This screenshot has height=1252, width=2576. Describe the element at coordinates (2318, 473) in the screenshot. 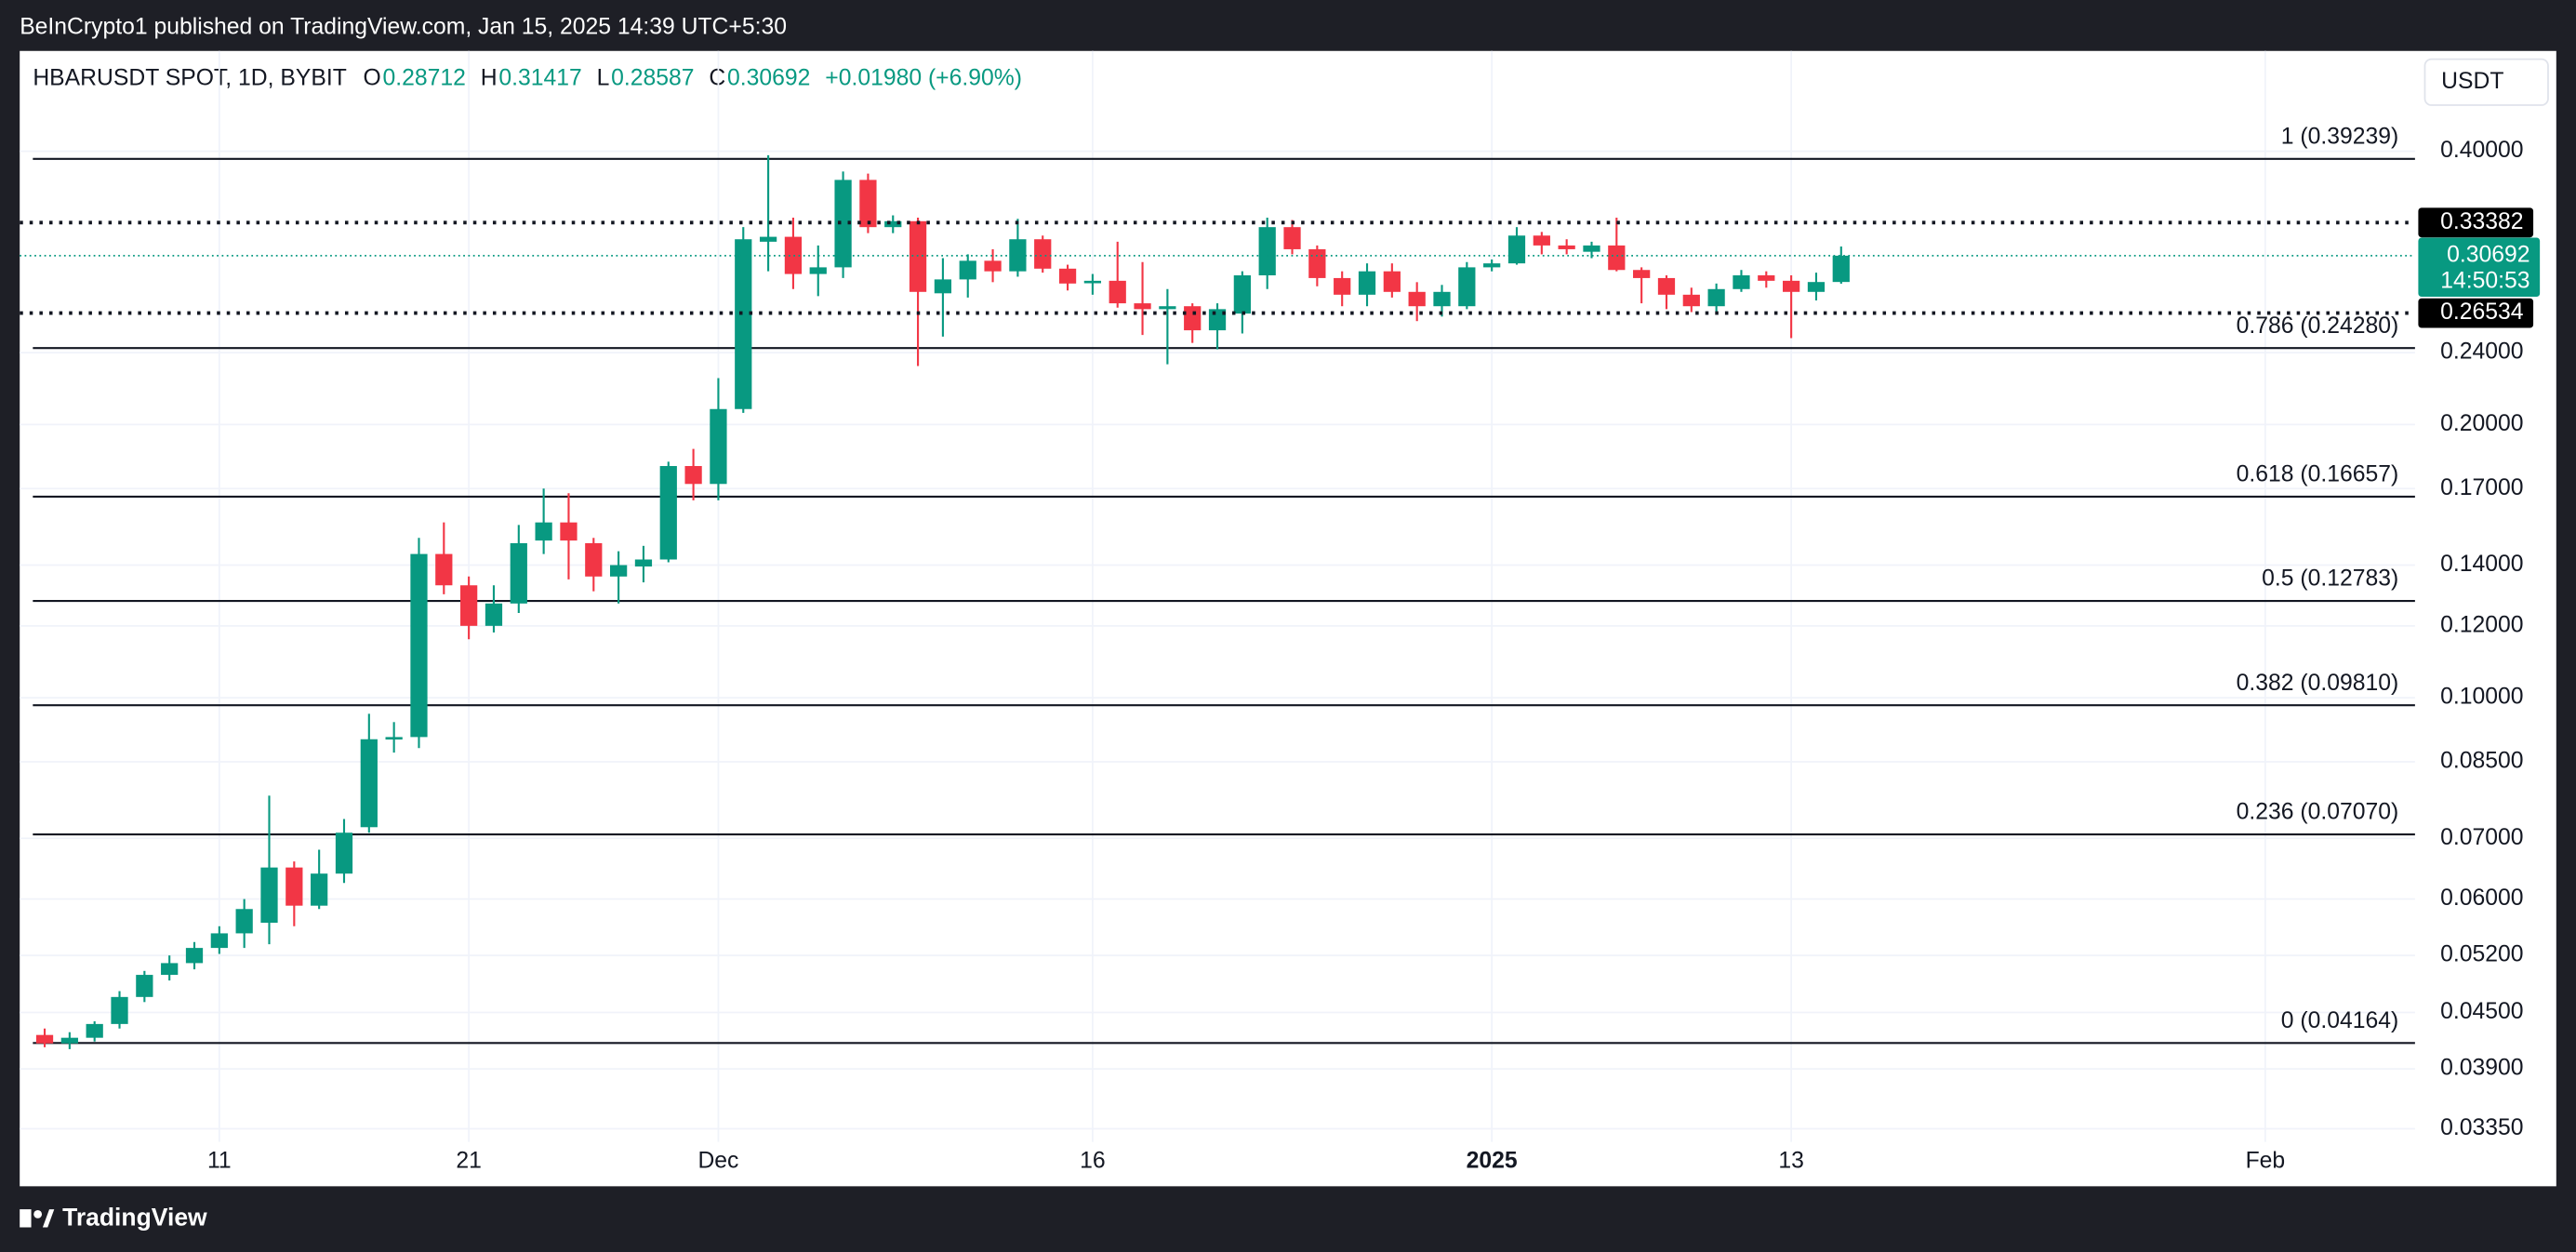

I see `fib-label: 0.618 (0.16657)` at that location.